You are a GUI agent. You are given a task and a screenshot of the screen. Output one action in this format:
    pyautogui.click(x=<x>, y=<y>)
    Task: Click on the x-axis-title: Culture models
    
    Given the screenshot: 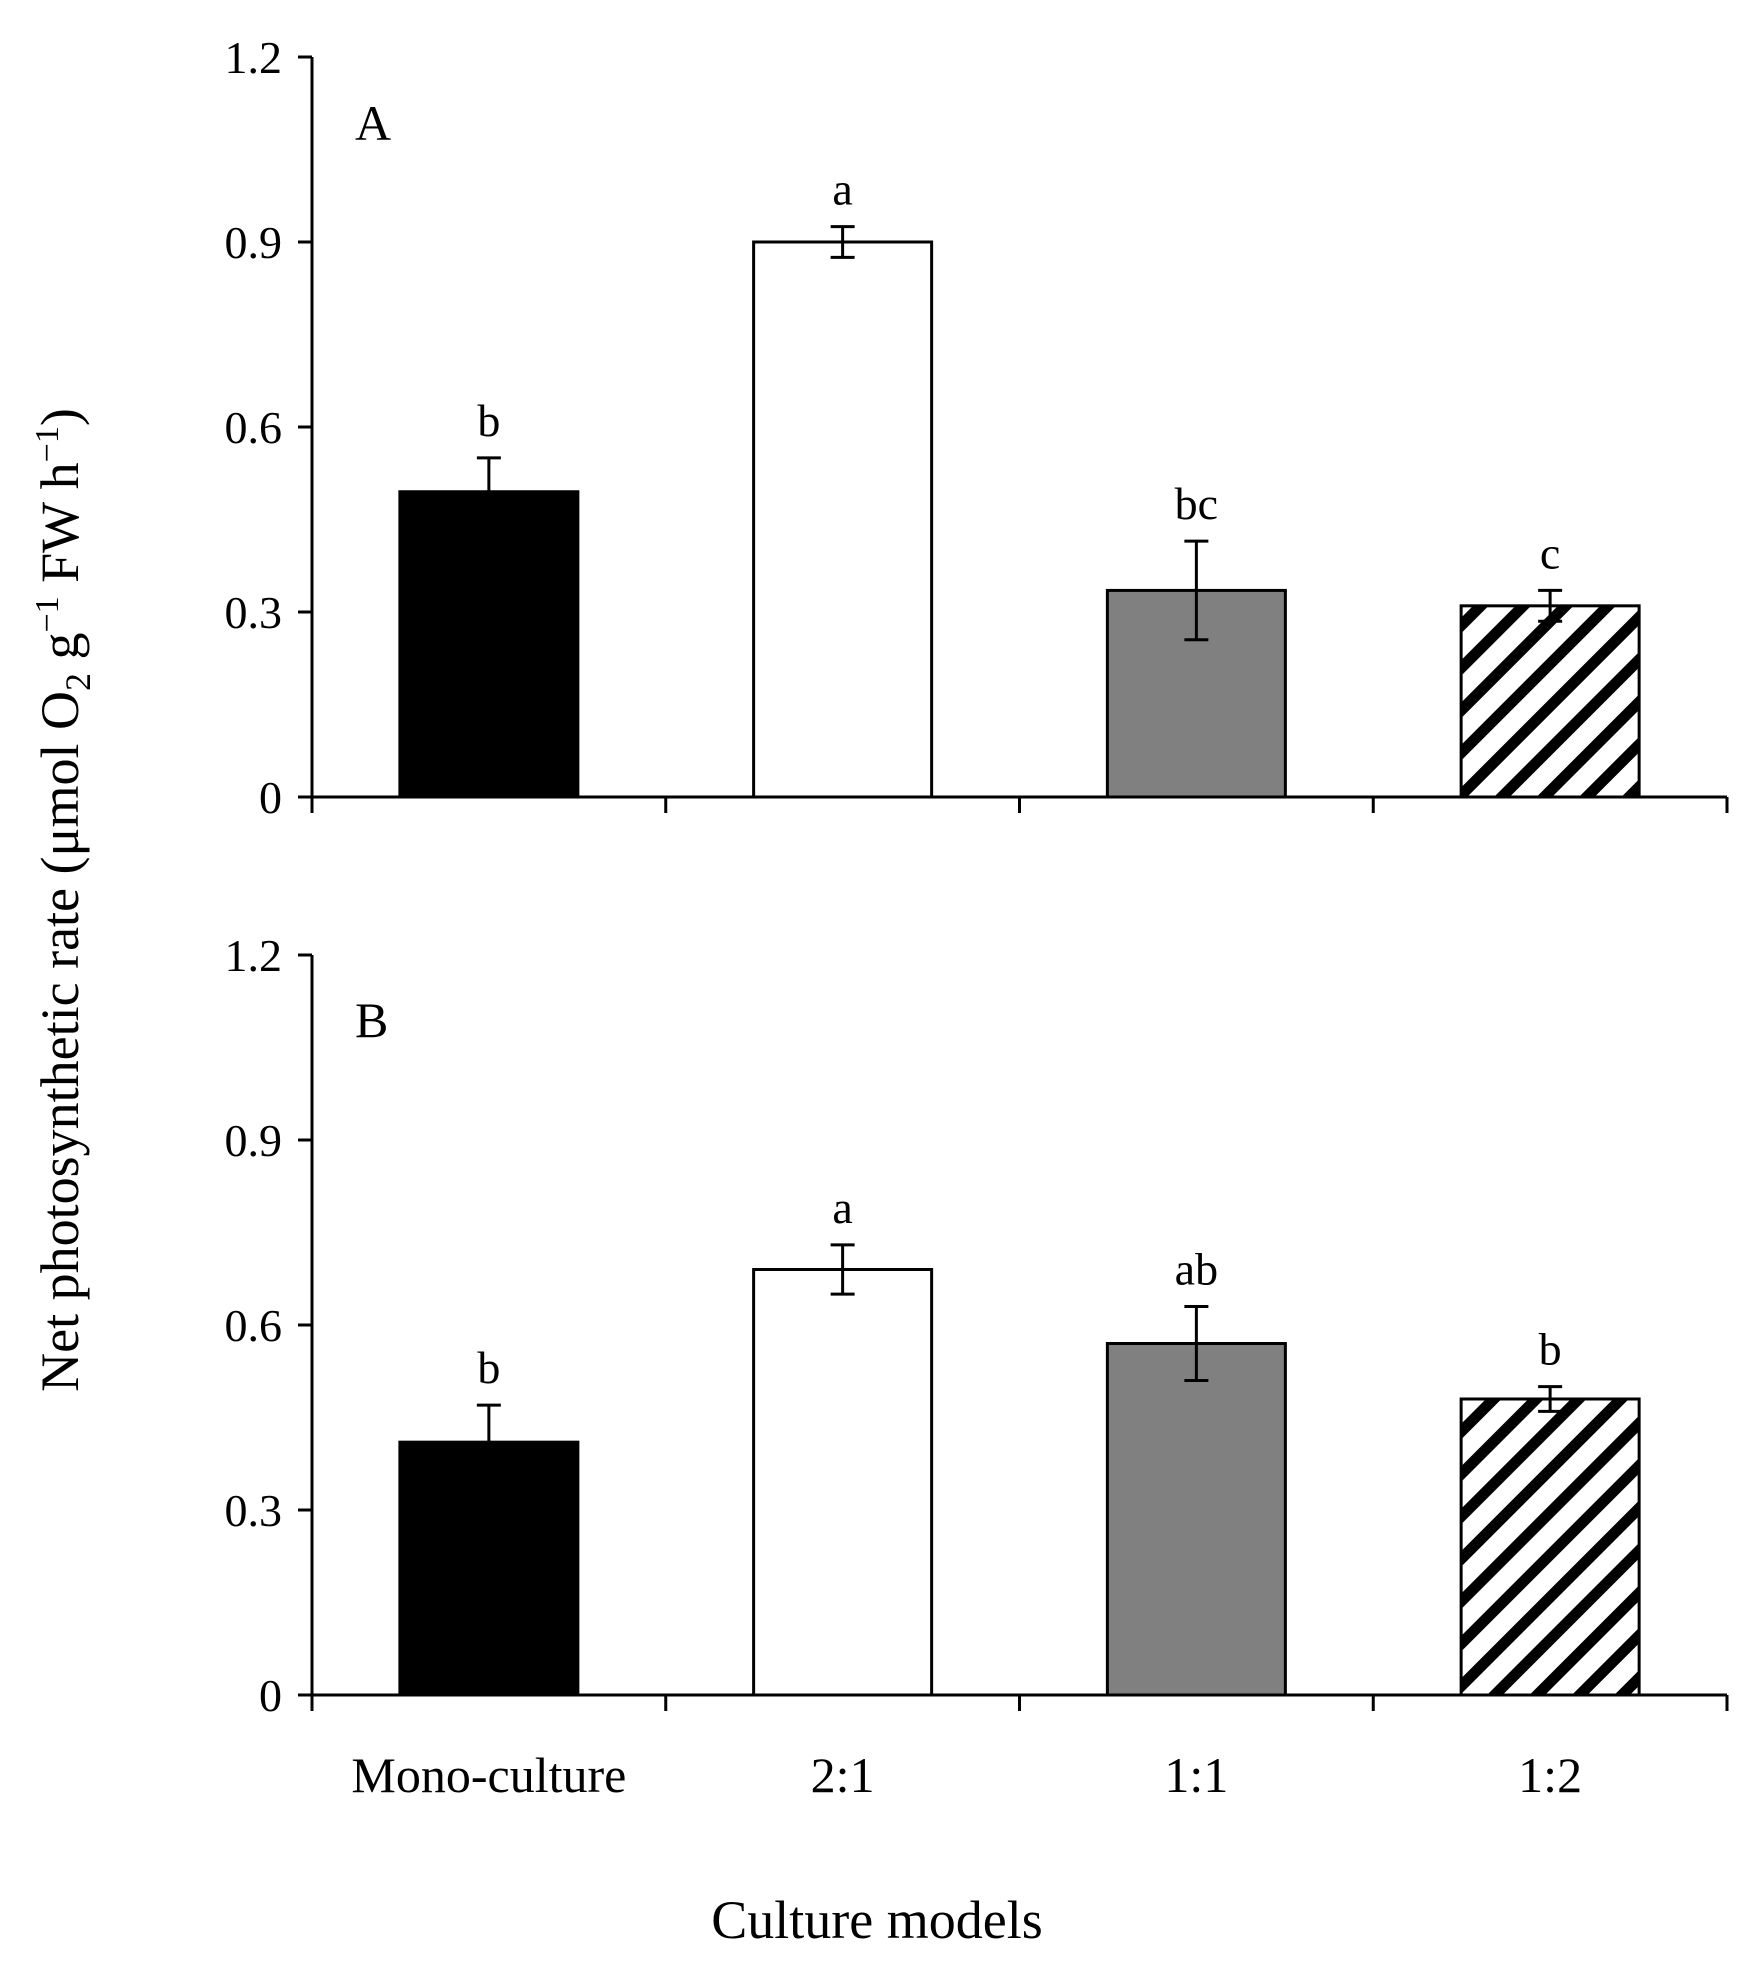 What is the action you would take?
    pyautogui.click(x=876, y=1920)
    